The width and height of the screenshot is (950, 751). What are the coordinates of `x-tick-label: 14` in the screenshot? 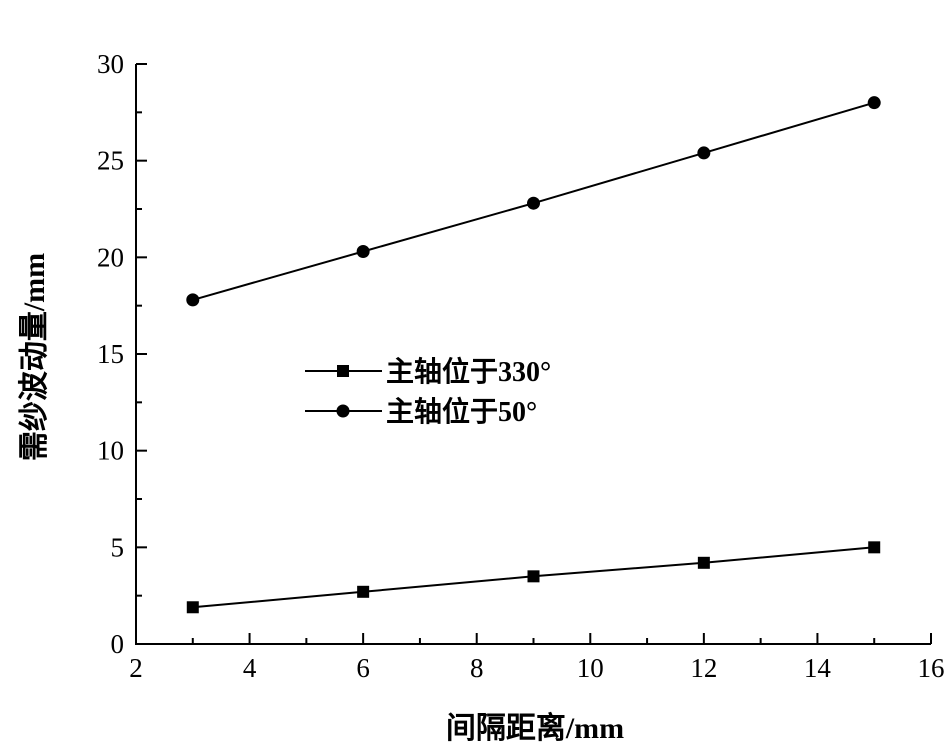 It's located at (818, 668).